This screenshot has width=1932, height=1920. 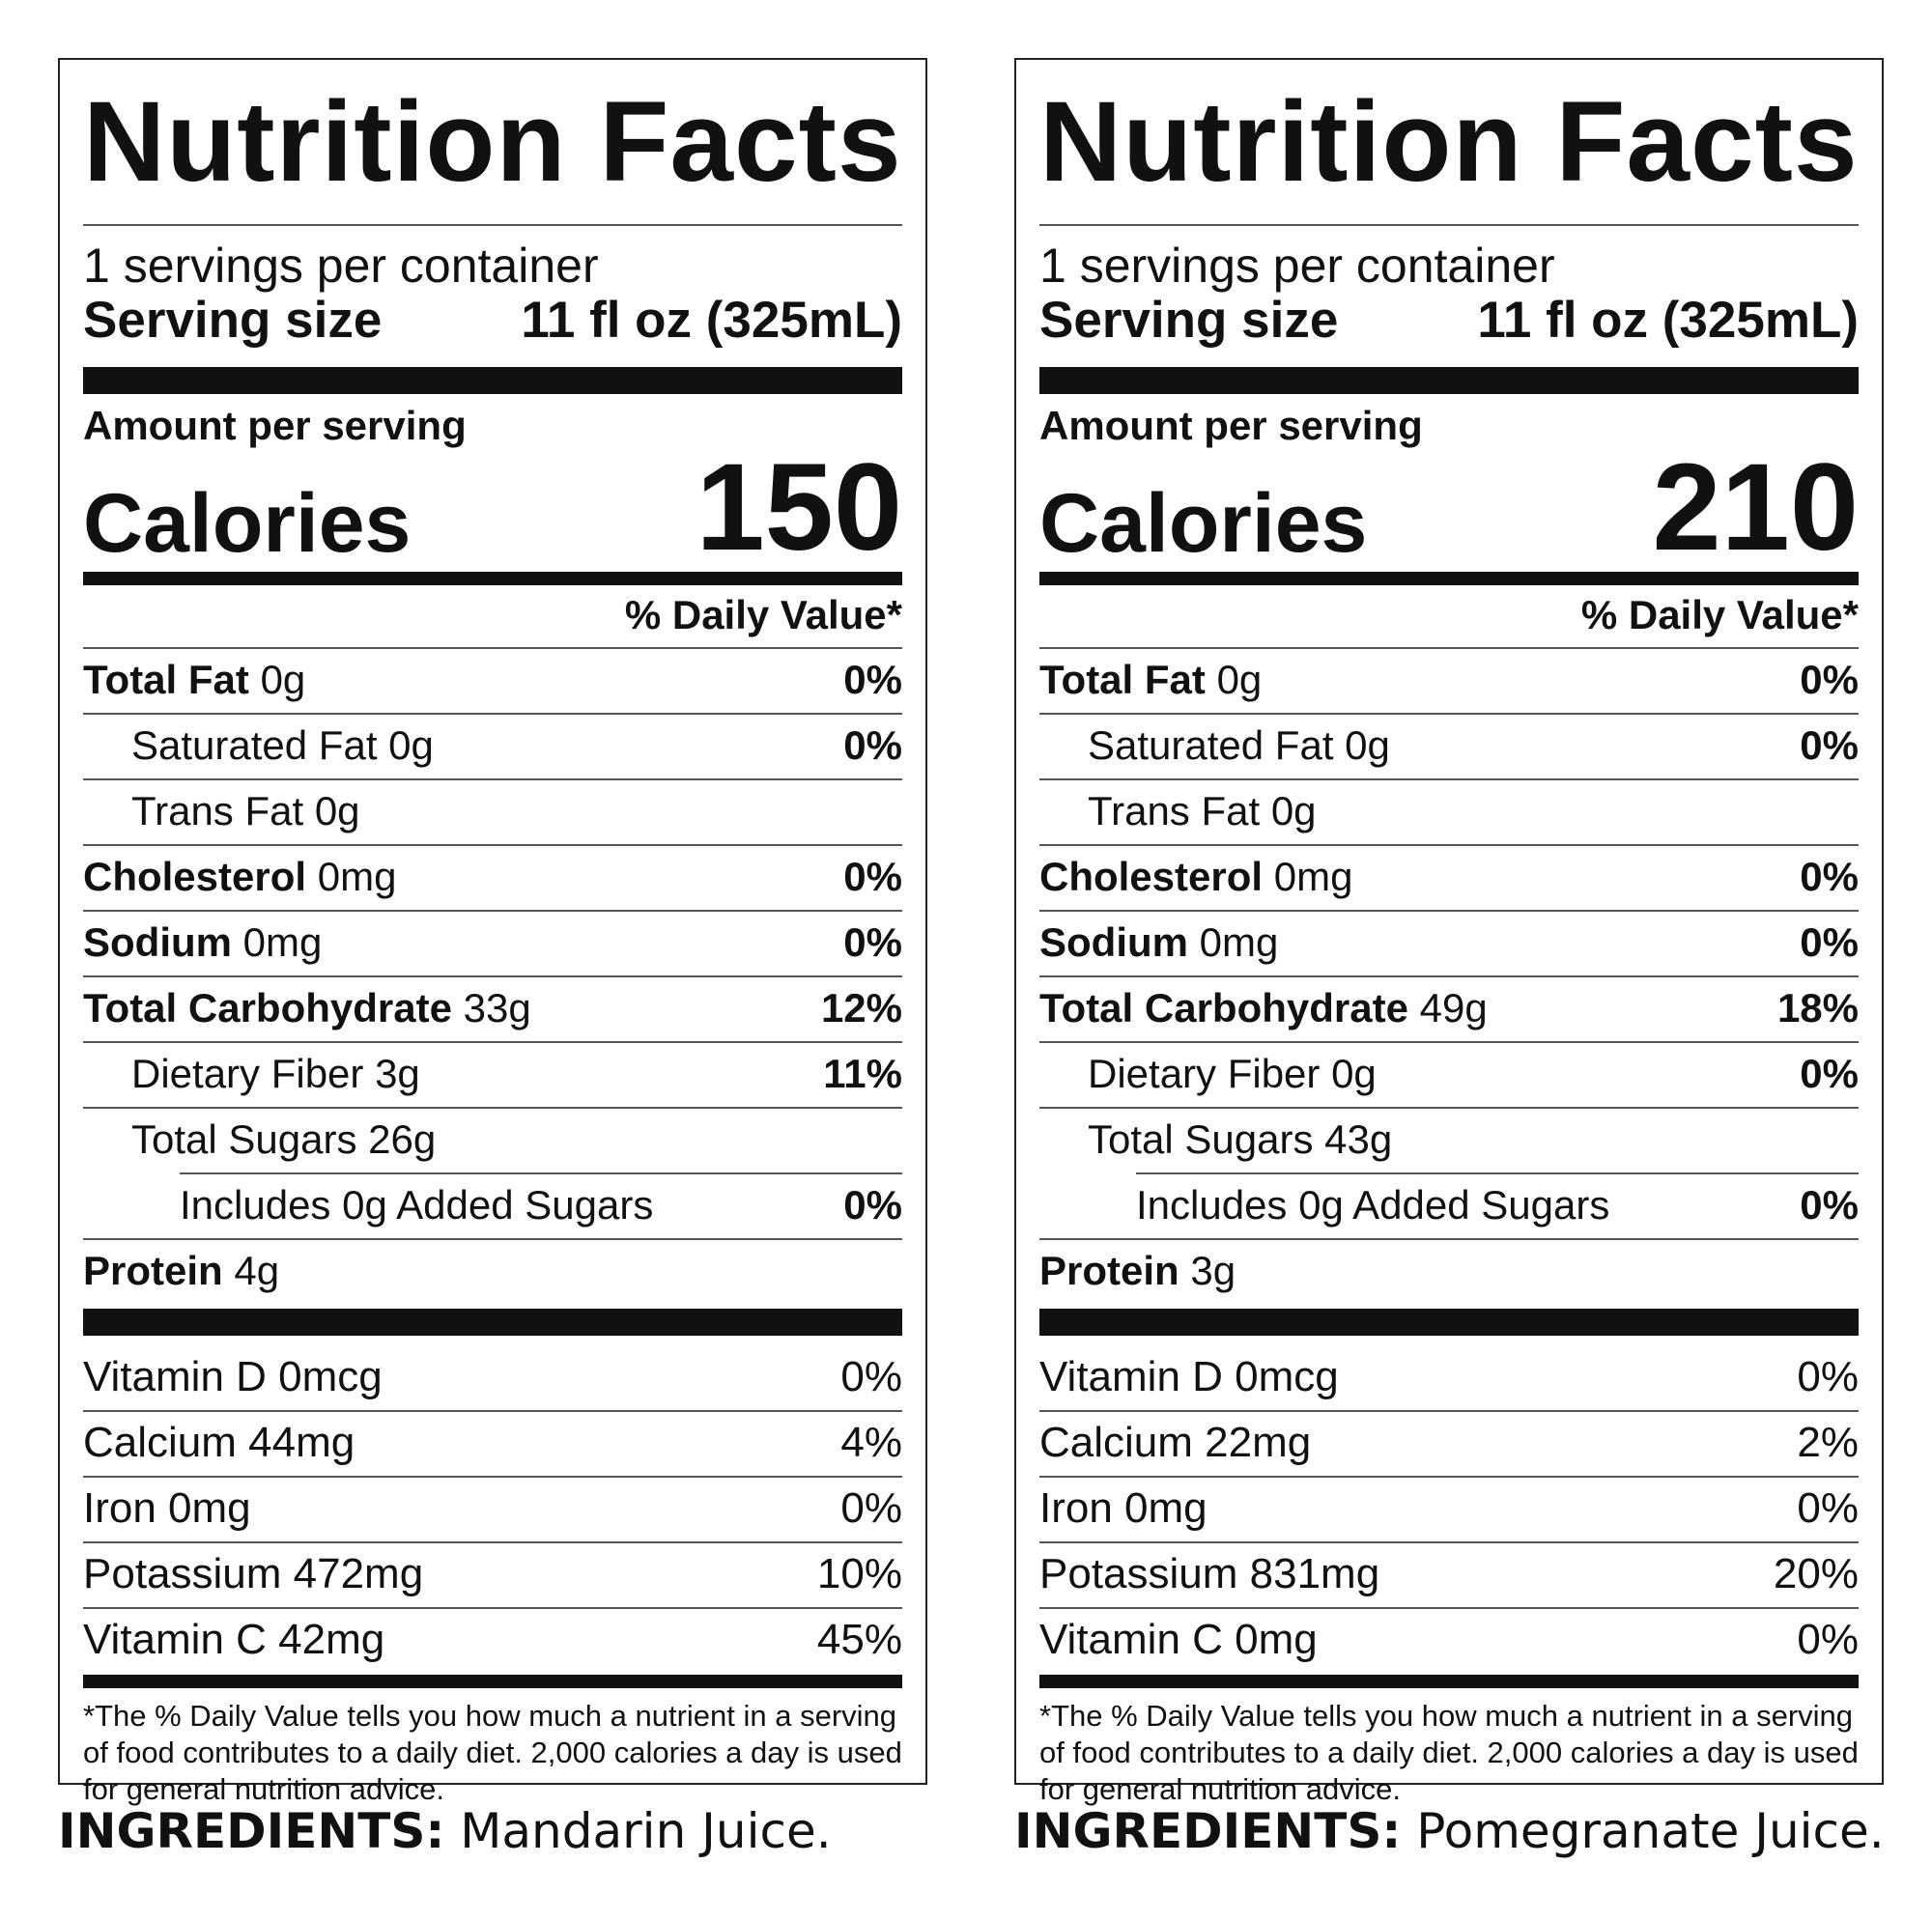 I want to click on nutrient-row-total-sugars: Total Sugars 43g, so click(x=1449, y=1139).